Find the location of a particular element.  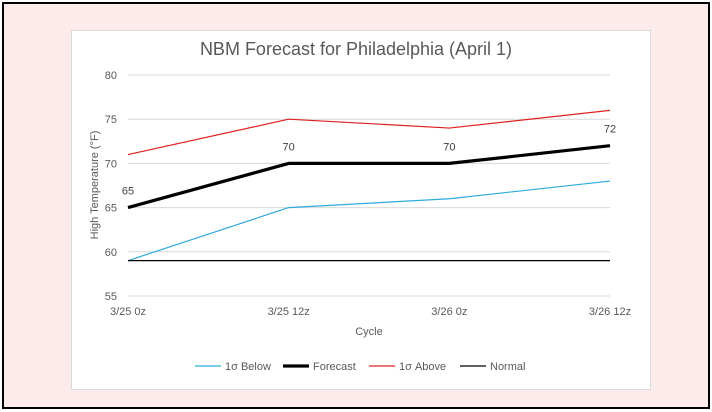

data-labels: 65 70 70 72 is located at coordinates (369, 161).